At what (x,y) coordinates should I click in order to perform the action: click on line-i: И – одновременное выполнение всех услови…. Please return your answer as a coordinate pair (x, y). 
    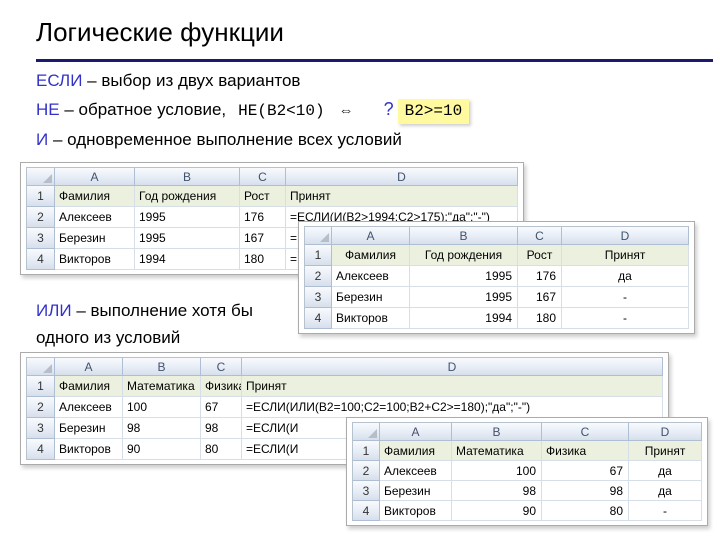
    Looking at the image, I should click on (219, 140).